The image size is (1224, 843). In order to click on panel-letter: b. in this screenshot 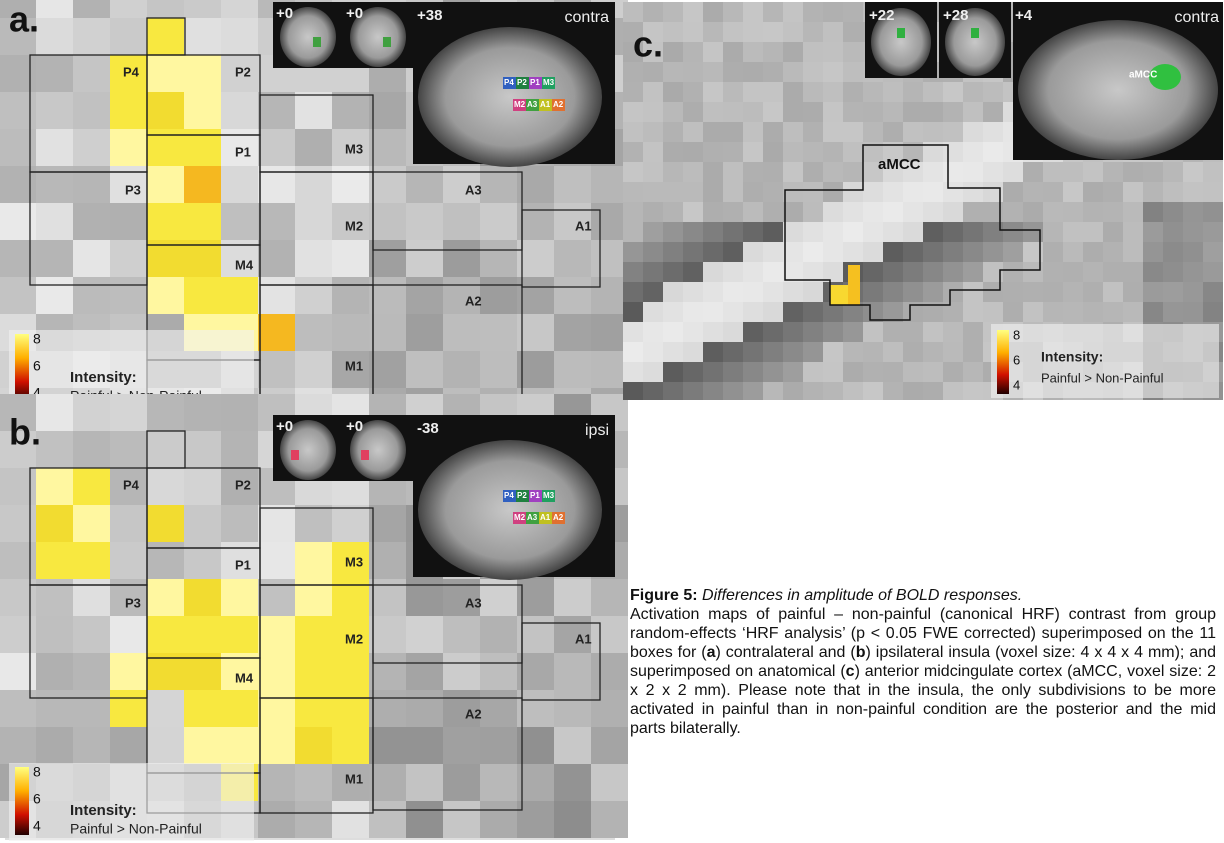, I will do `click(25, 432)`.